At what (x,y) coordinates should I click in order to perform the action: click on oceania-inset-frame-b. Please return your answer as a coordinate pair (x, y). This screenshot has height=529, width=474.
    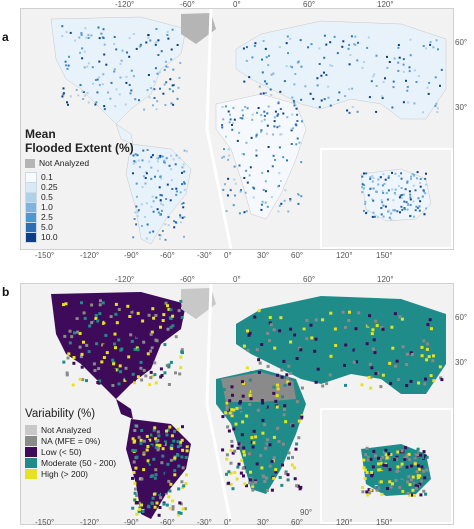
    Looking at the image, I should click on (386, 466).